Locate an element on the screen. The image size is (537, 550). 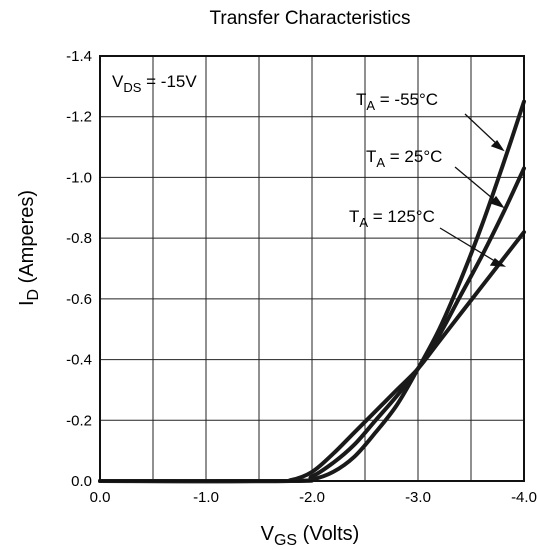
arrow-minus55 is located at coordinates (482, 130).